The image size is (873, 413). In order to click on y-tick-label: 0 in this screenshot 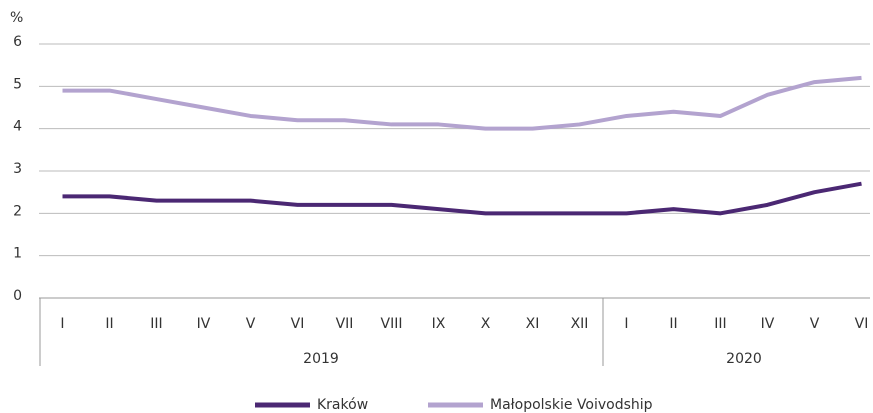, I will do `click(17, 296)`.